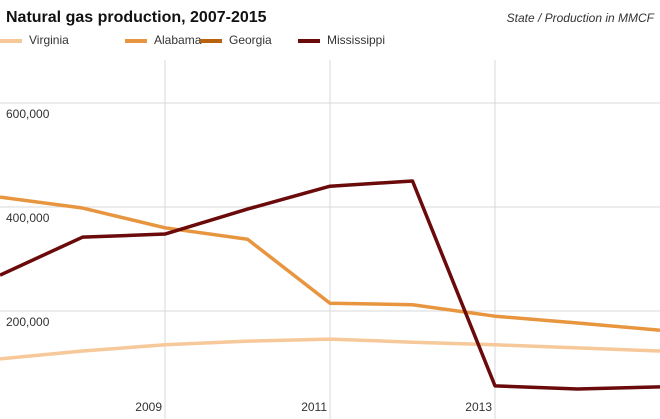 This screenshot has width=660, height=419. Describe the element at coordinates (478, 407) in the screenshot. I see `x-tick-label: 2013` at that location.